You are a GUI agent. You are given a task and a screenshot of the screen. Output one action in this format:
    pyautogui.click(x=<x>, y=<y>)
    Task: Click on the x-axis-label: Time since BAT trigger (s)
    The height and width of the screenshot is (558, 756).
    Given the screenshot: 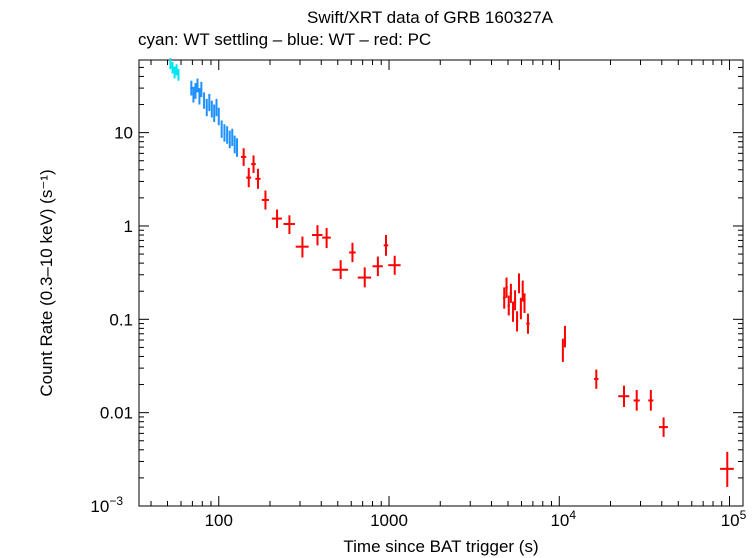 What is the action you would take?
    pyautogui.click(x=440, y=546)
    